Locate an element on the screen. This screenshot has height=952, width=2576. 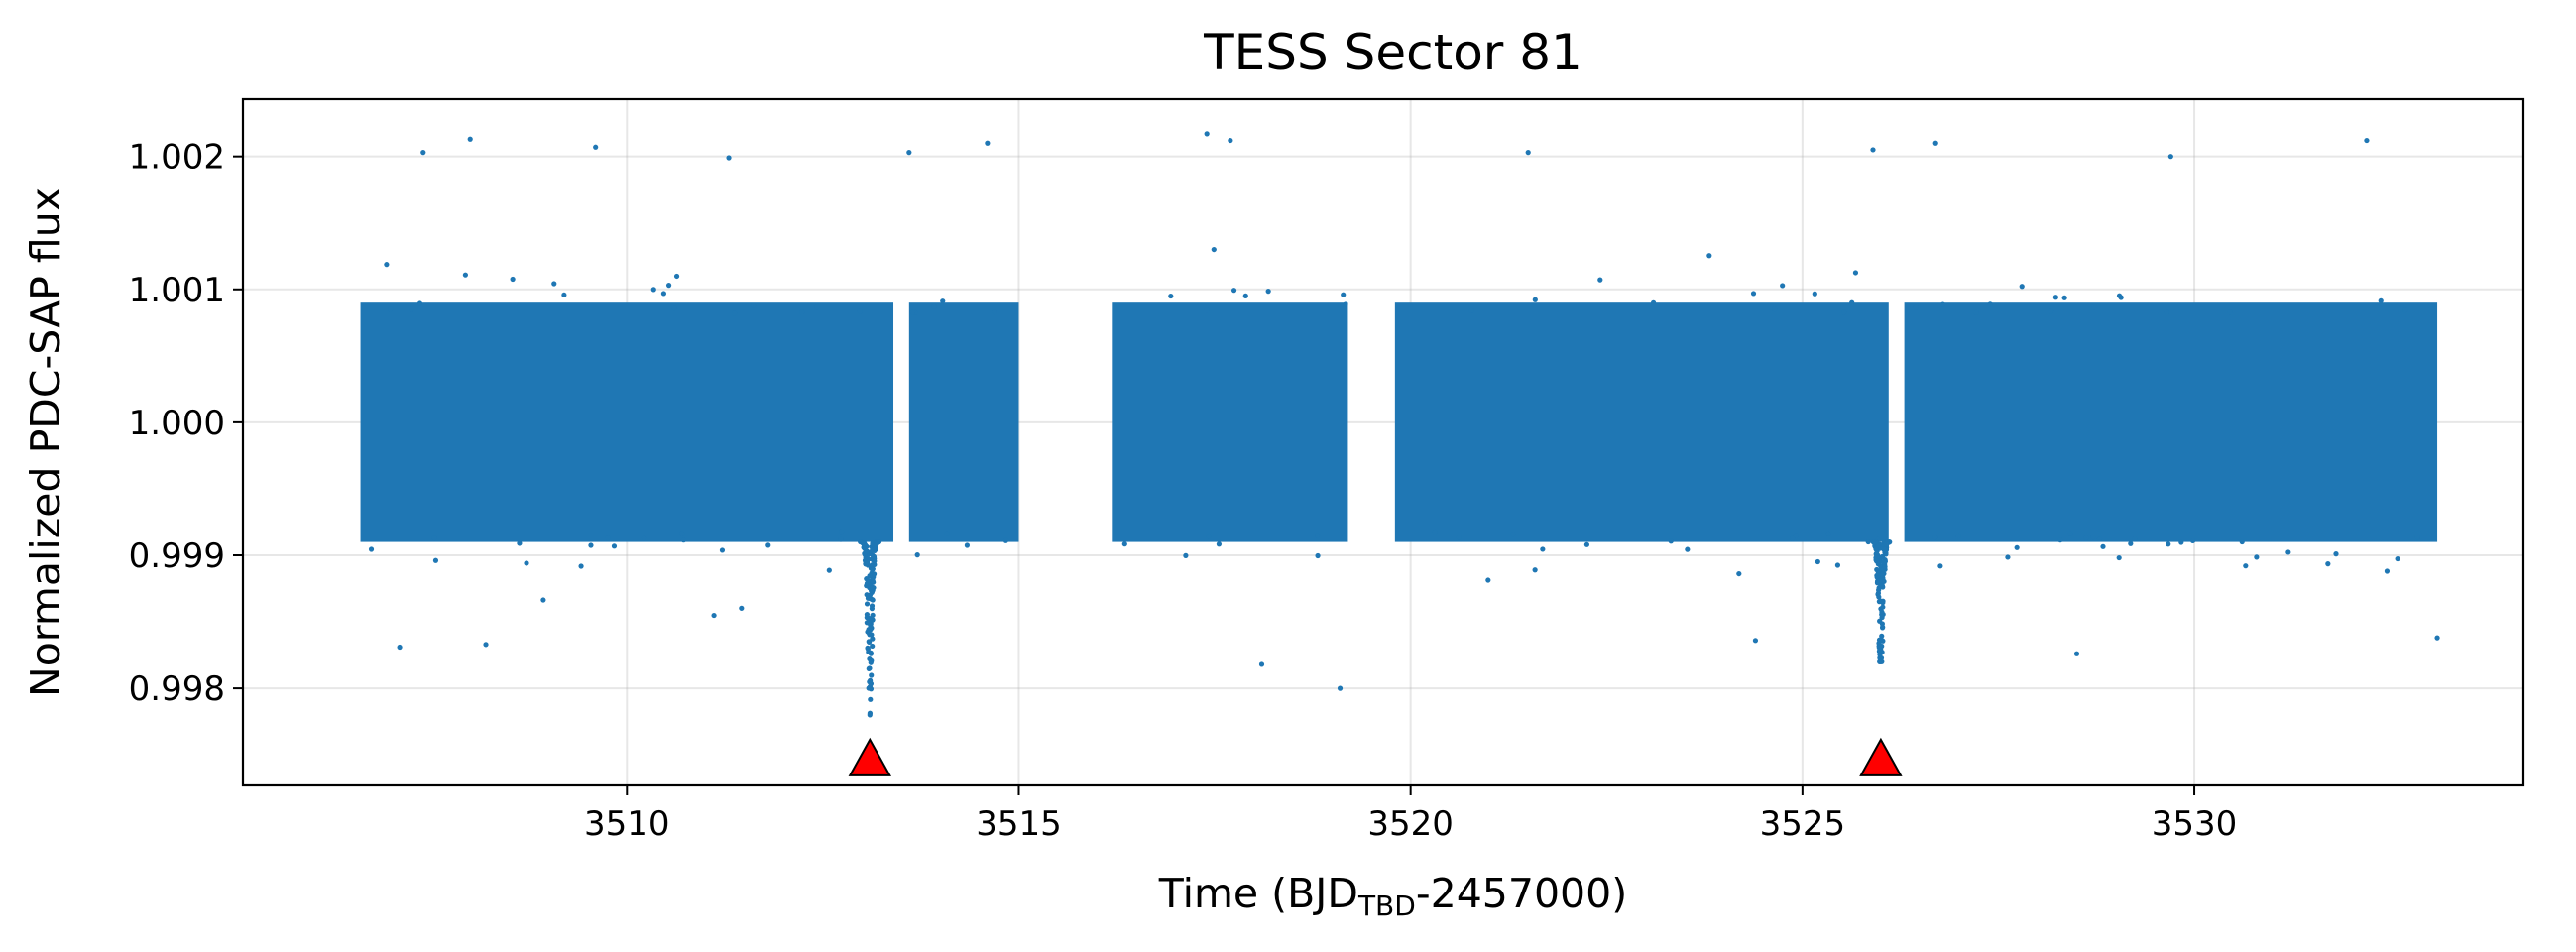
y-tick-label: 1.000 is located at coordinates (177, 423).